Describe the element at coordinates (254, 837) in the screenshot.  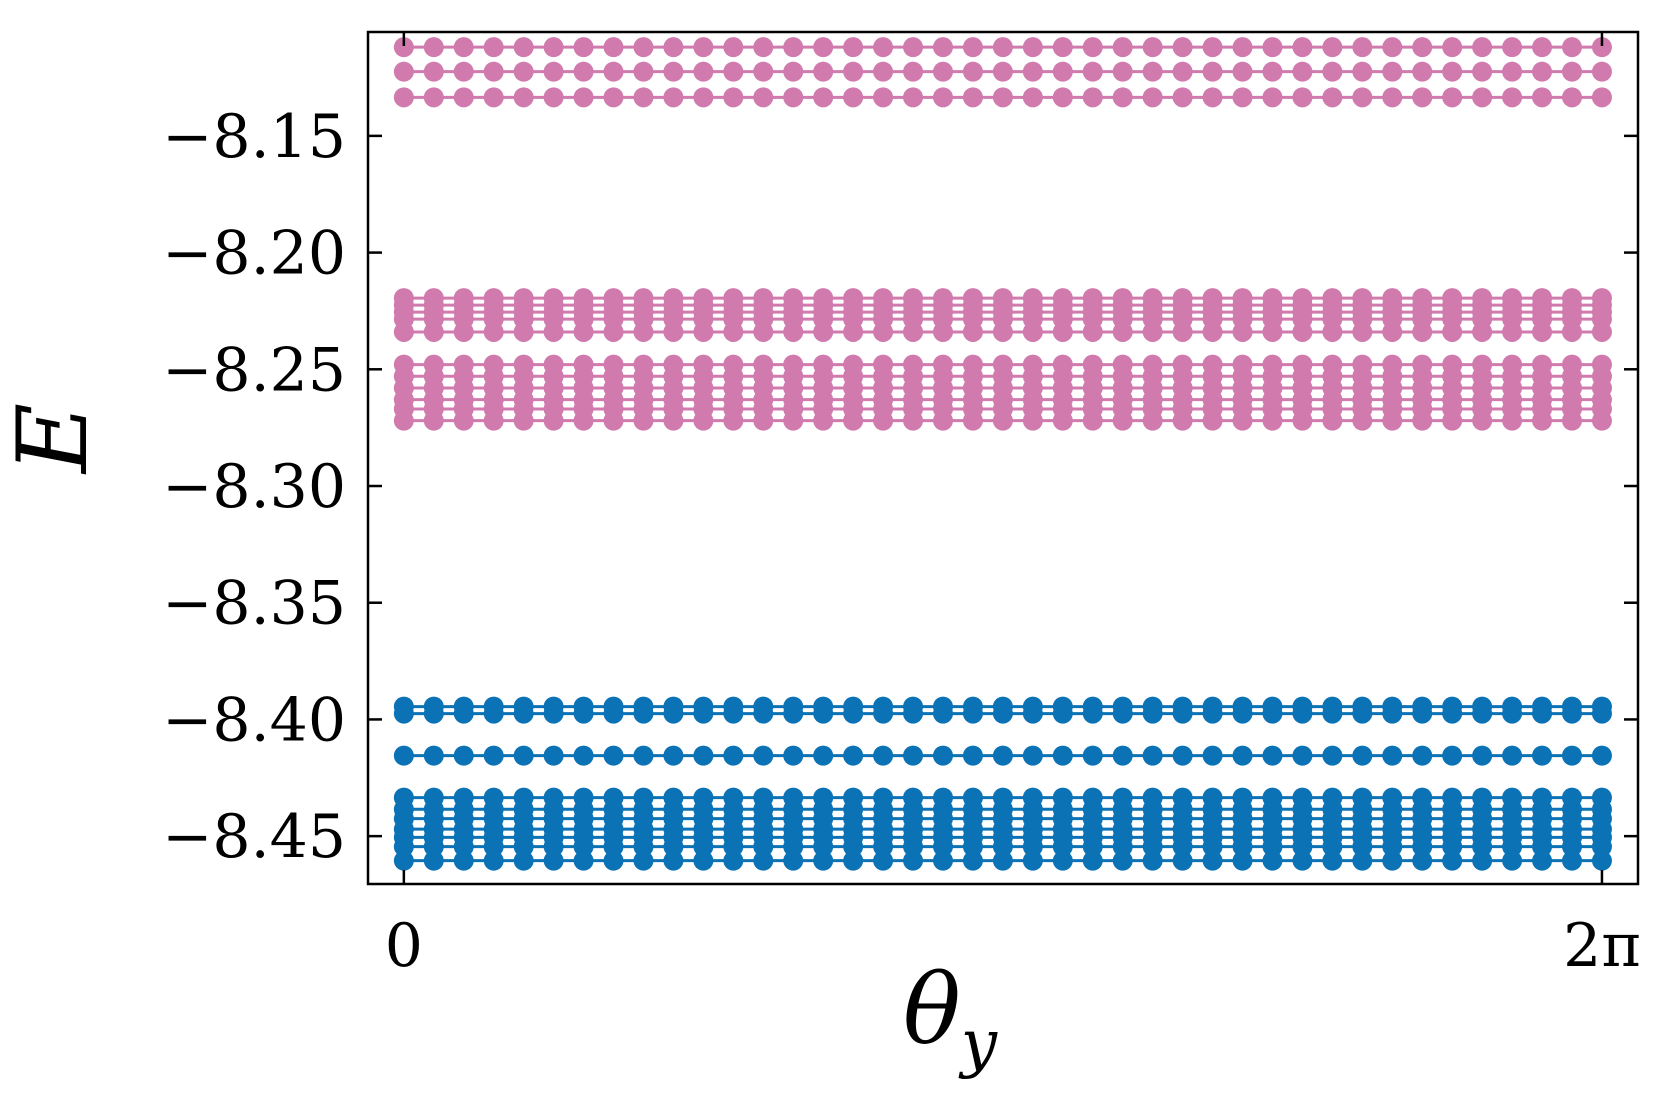
I see `y-tick-label: −8.45` at that location.